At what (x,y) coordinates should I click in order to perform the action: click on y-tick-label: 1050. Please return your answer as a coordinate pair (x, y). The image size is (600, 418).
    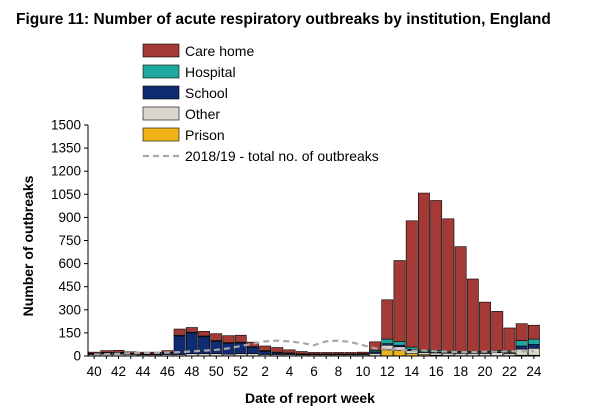
    Looking at the image, I should click on (66, 194).